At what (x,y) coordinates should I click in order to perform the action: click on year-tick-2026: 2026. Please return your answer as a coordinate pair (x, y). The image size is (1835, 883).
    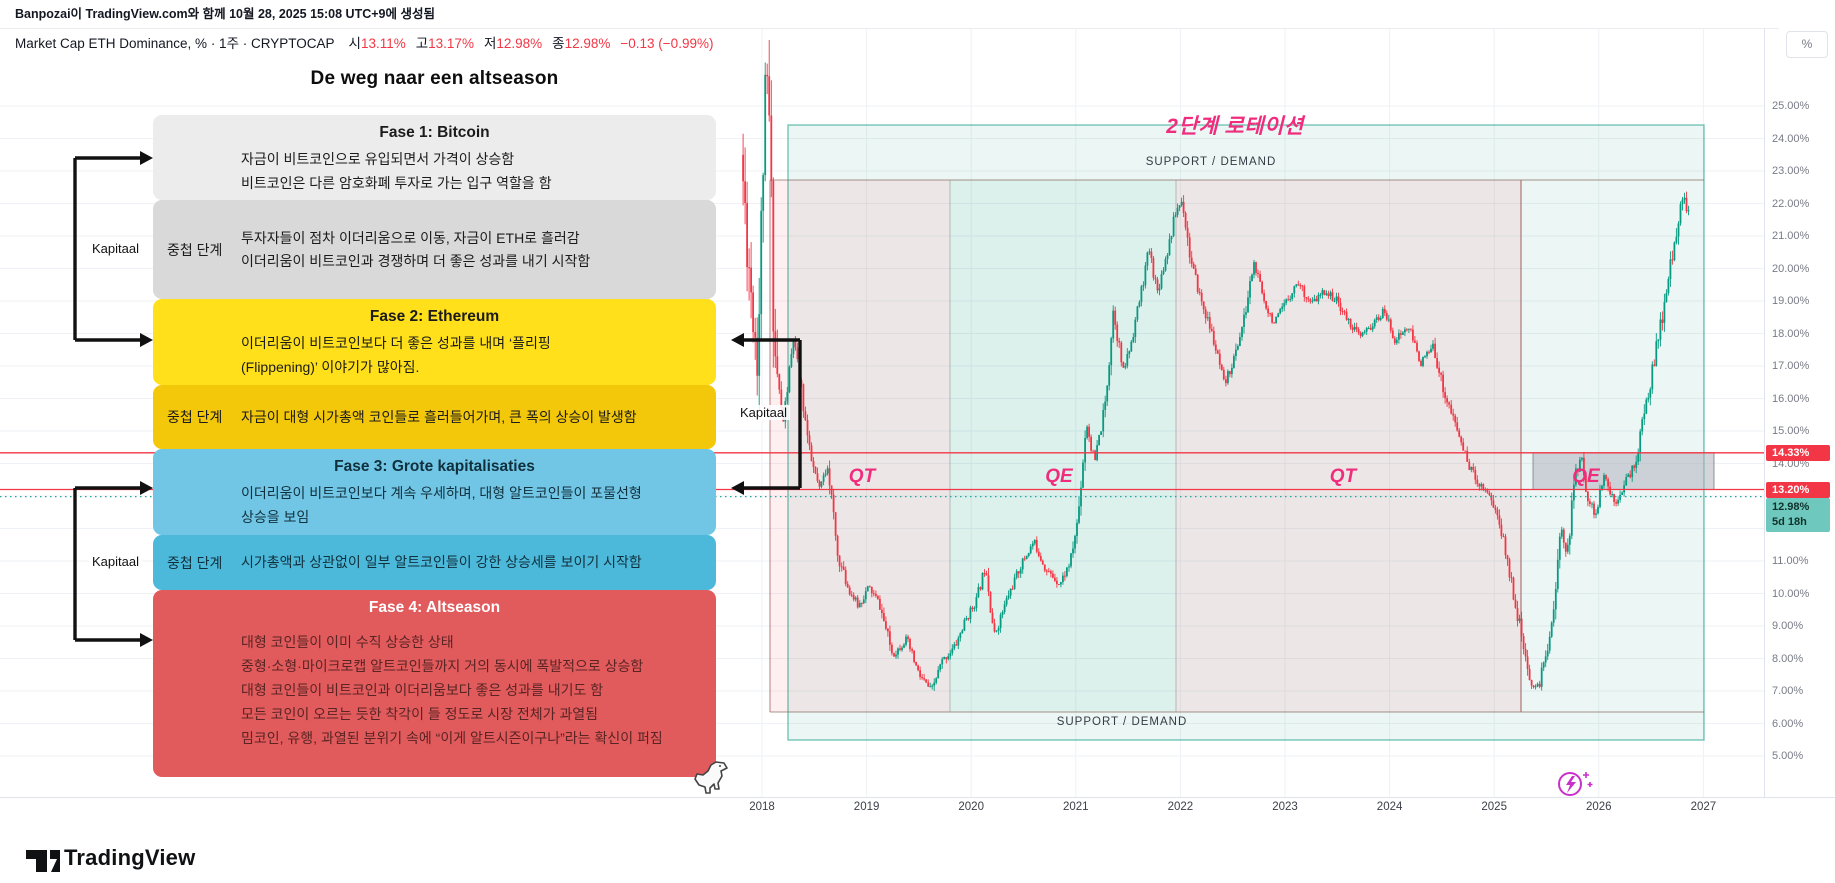
    Looking at the image, I should click on (1599, 807).